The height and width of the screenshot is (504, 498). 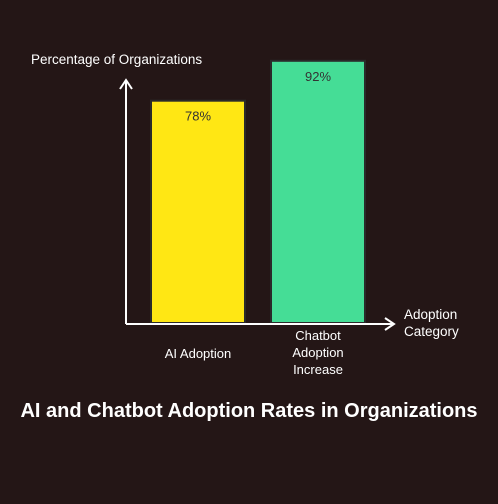 What do you see at coordinates (318, 76) in the screenshot?
I see `bar-value-label: 92%` at bounding box center [318, 76].